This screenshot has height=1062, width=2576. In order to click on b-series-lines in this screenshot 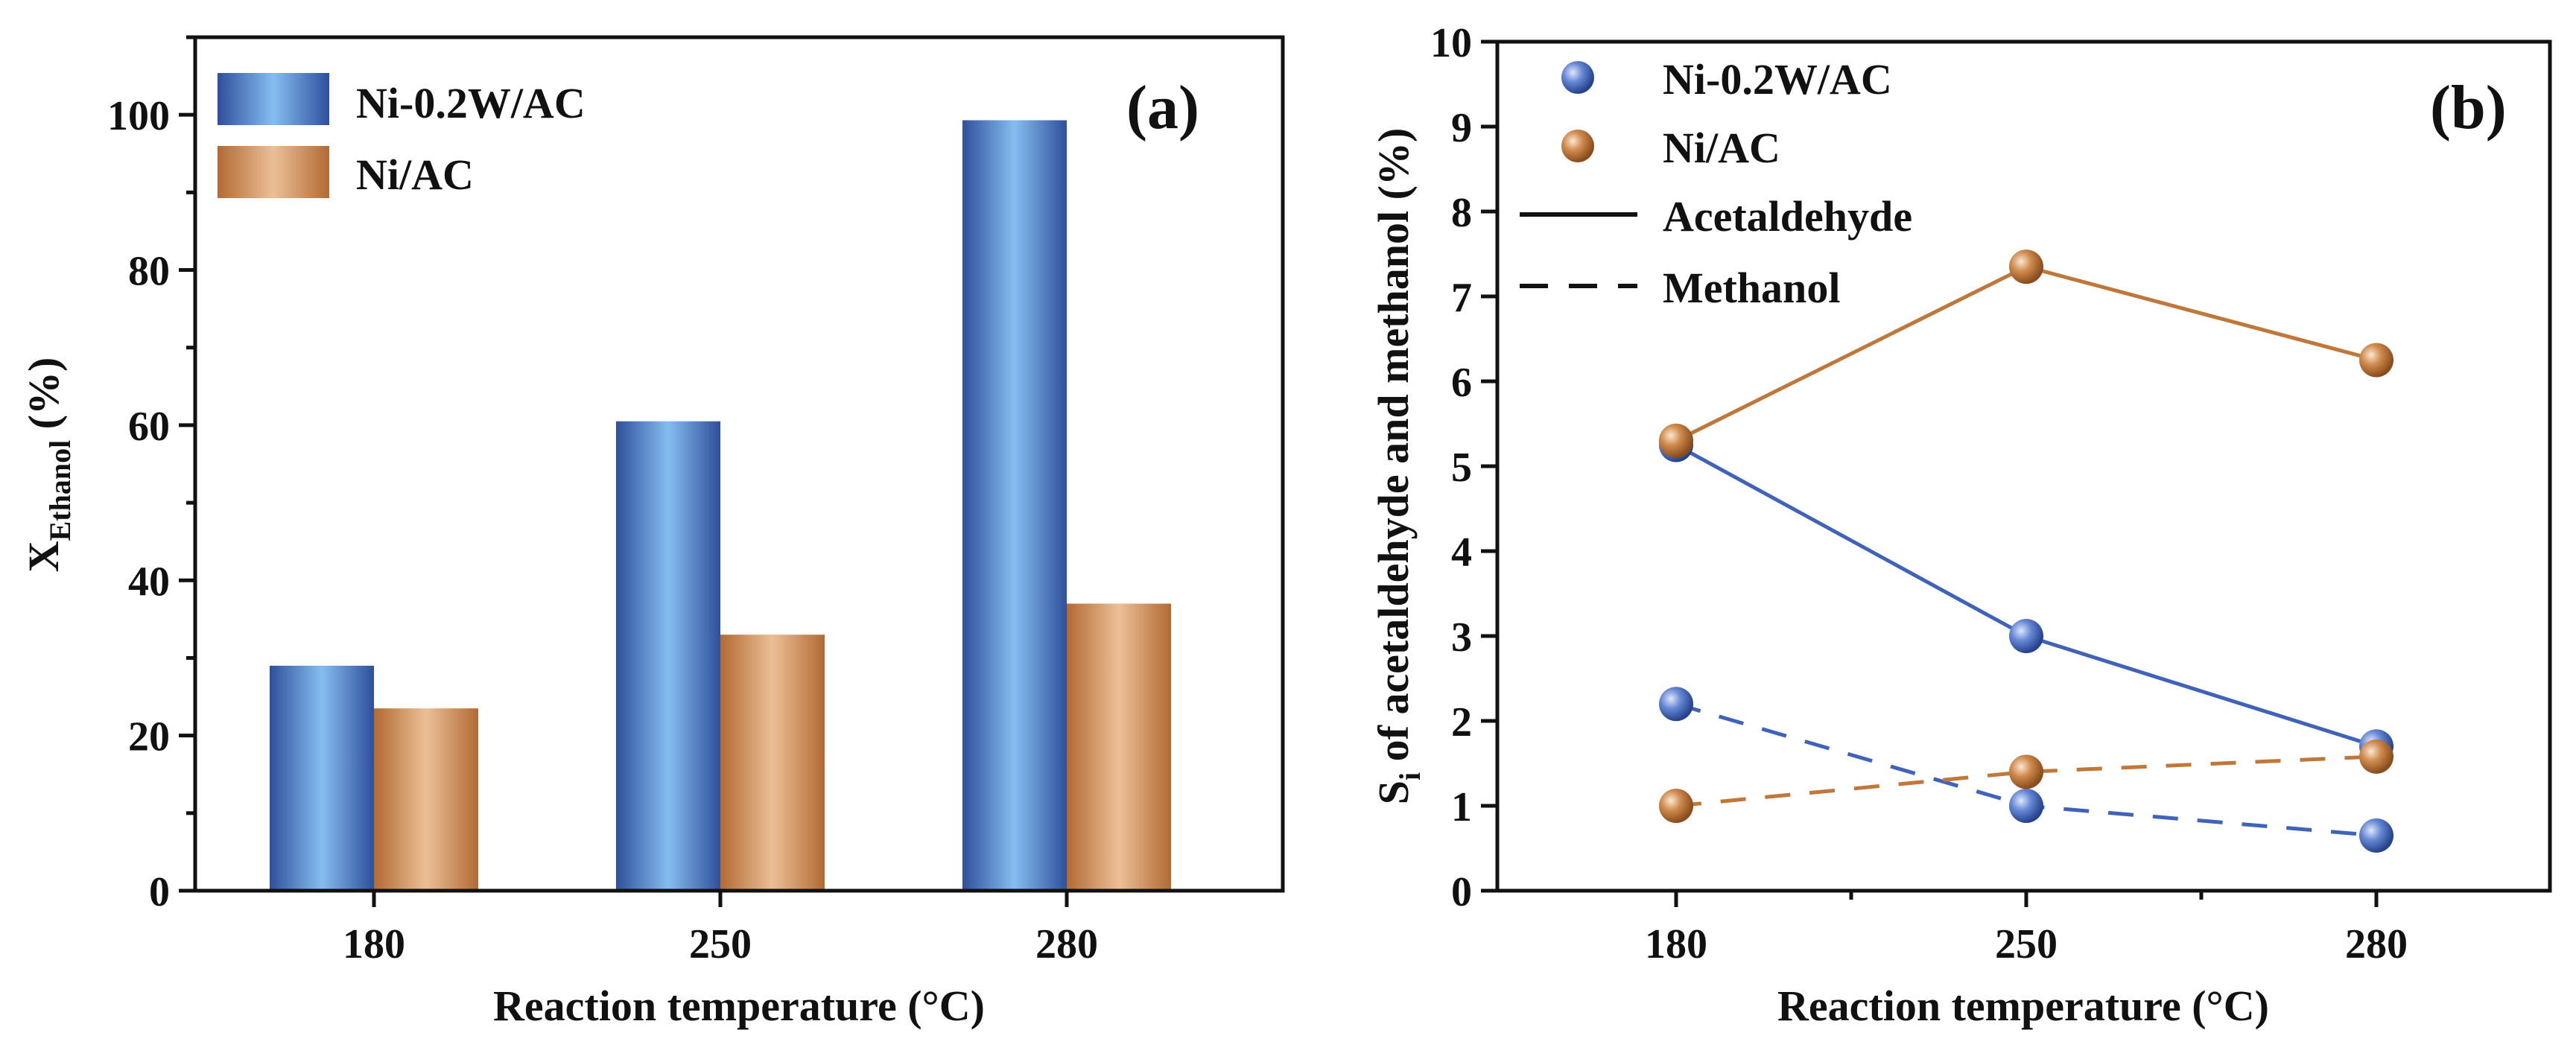, I will do `click(2026, 551)`.